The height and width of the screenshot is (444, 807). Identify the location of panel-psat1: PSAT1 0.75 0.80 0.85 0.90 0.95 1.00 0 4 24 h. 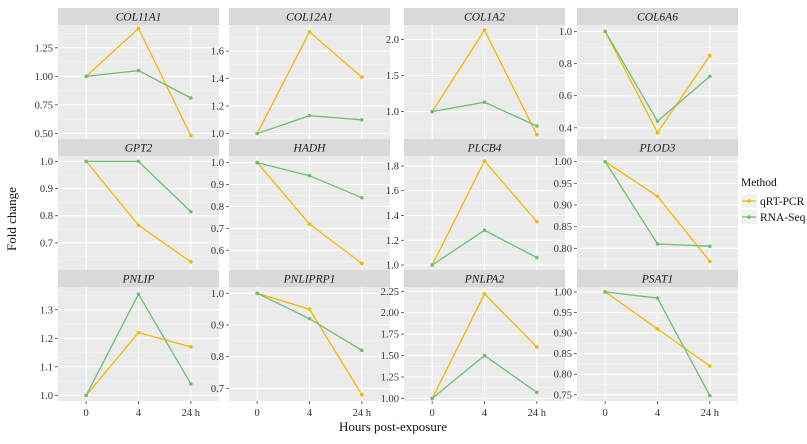
(646, 344).